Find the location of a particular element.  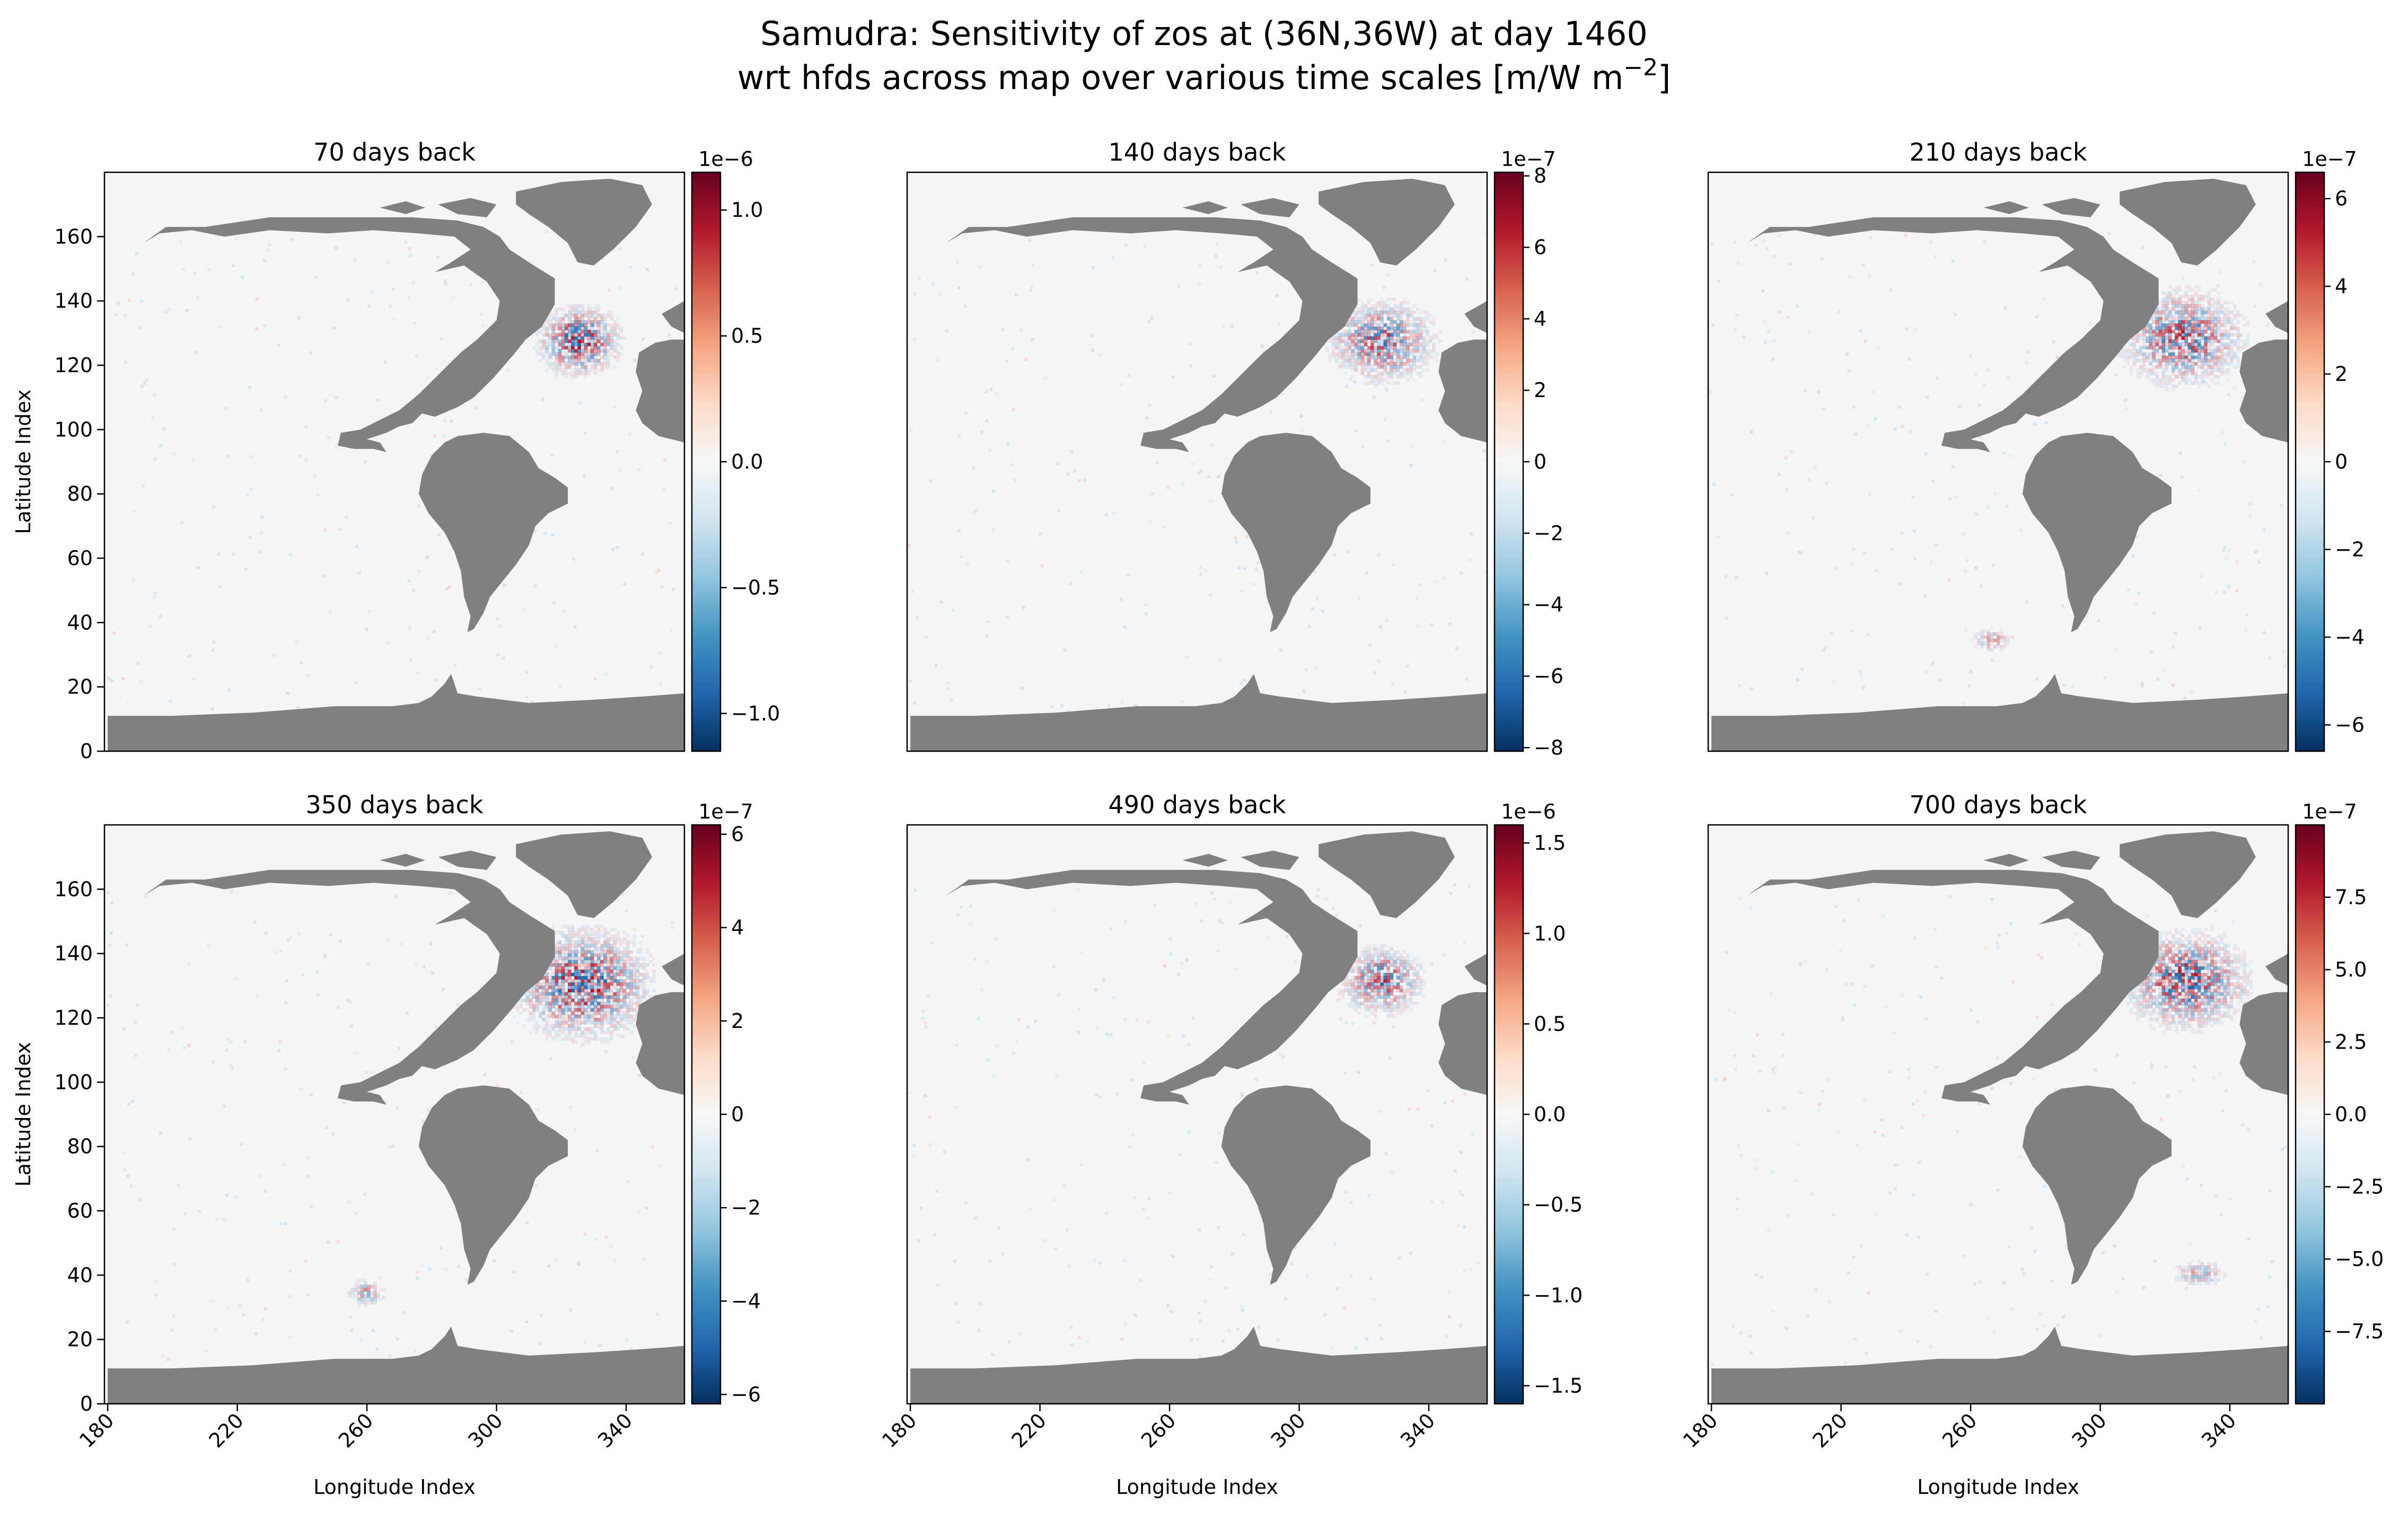

sensitivity-hotspot is located at coordinates (367, 1293).